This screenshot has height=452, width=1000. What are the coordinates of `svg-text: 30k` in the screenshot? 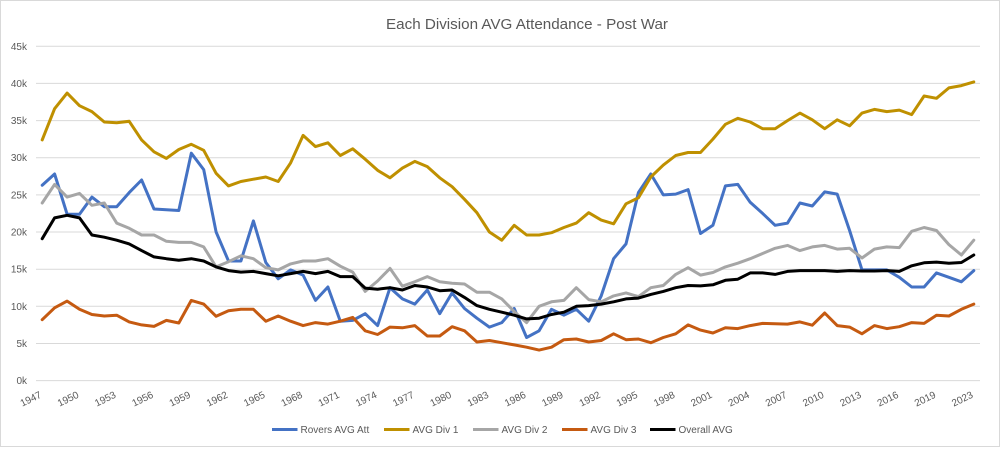 It's located at (19, 158).